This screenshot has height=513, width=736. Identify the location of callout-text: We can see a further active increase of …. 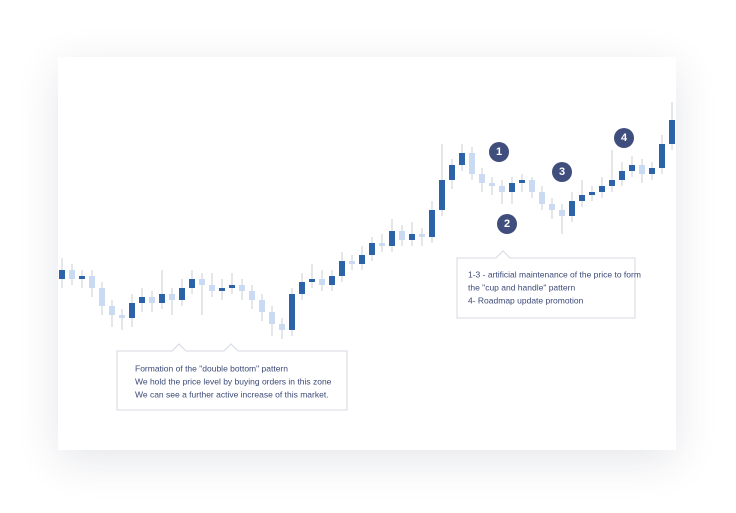
(232, 394).